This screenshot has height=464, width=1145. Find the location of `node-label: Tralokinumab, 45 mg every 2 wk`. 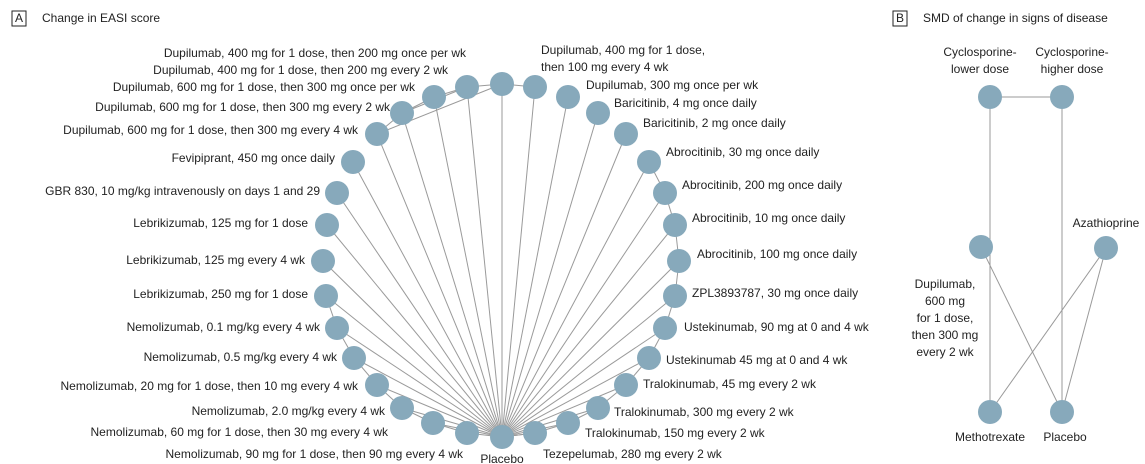

node-label: Tralokinumab, 45 mg every 2 wk is located at coordinates (730, 384).